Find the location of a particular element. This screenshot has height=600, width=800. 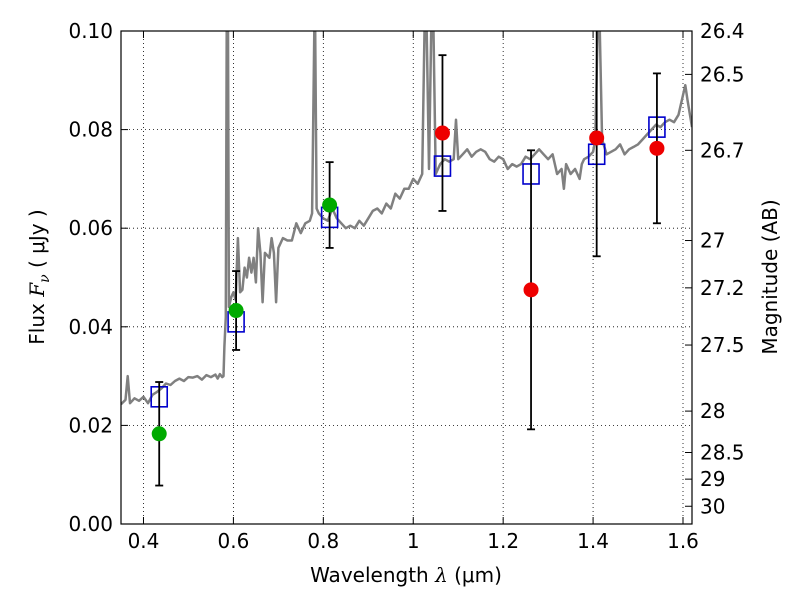

x-axis-symbol: λ is located at coordinates (441, 575).